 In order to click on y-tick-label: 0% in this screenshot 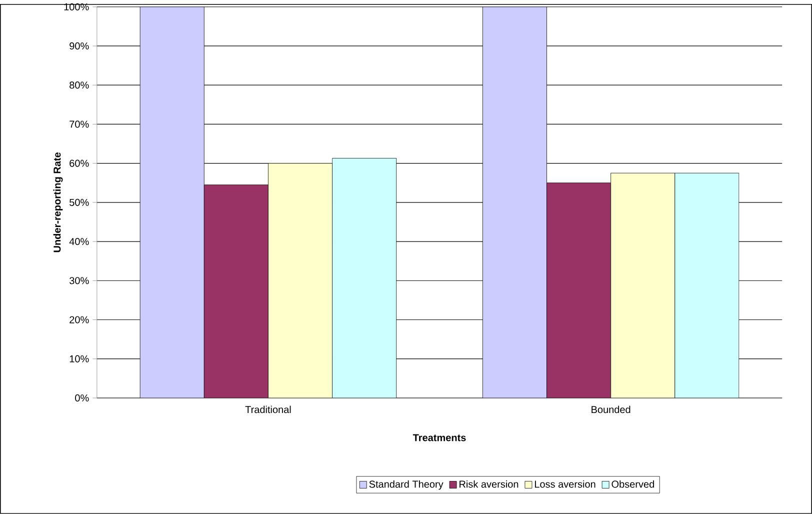, I will do `click(82, 398)`.